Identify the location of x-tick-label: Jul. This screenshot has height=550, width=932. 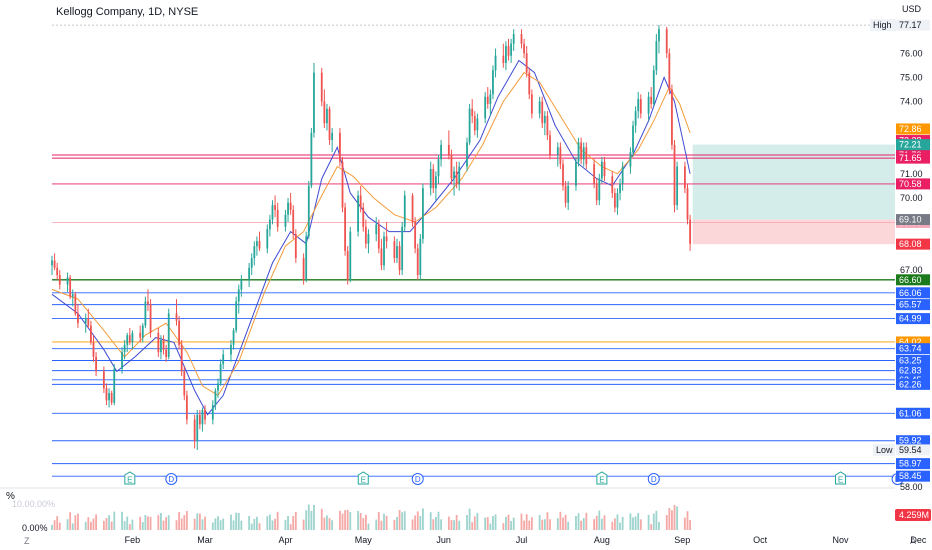
(522, 540).